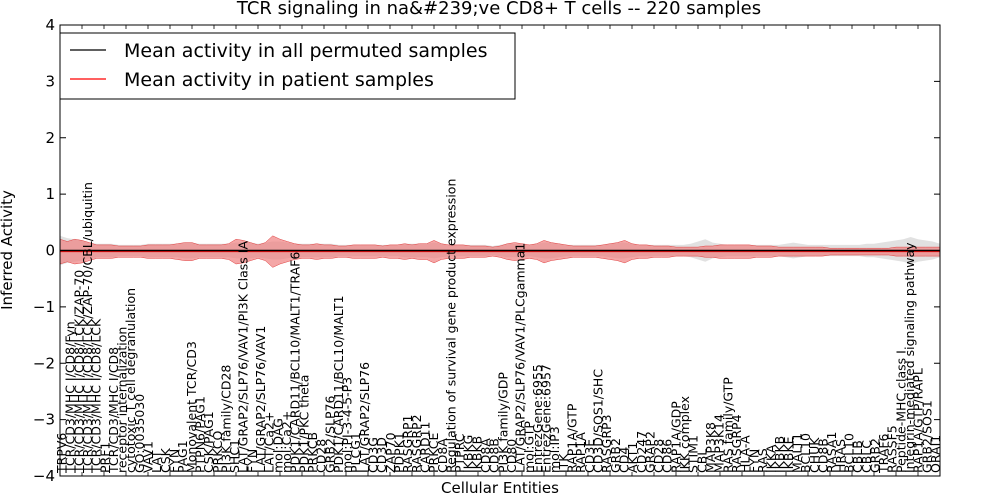 The height and width of the screenshot is (500, 1000). Describe the element at coordinates (797, 453) in the screenshot. I see `entity-label: MALT1` at that location.